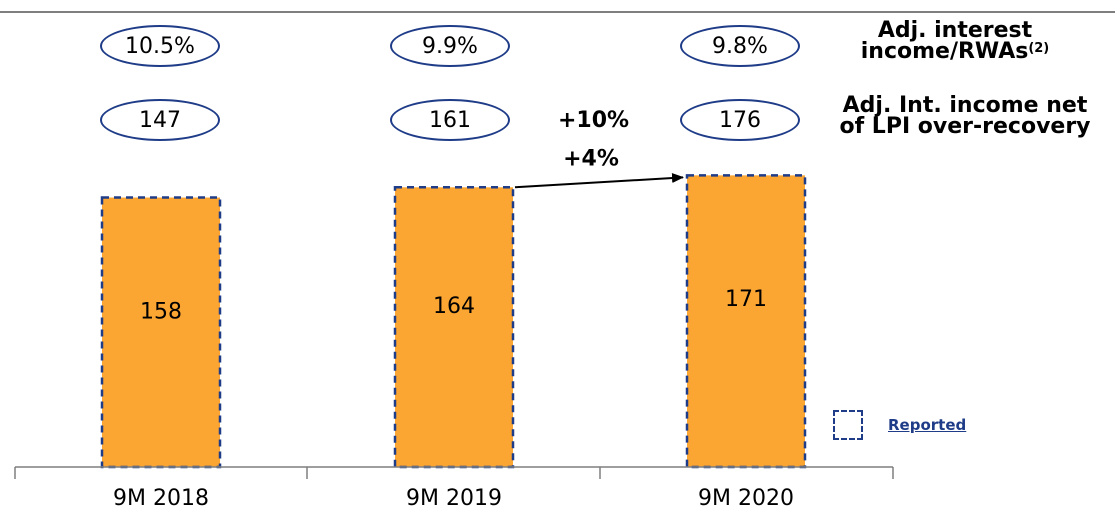  I want to click on legend-label-reported: Reported, so click(927, 425).